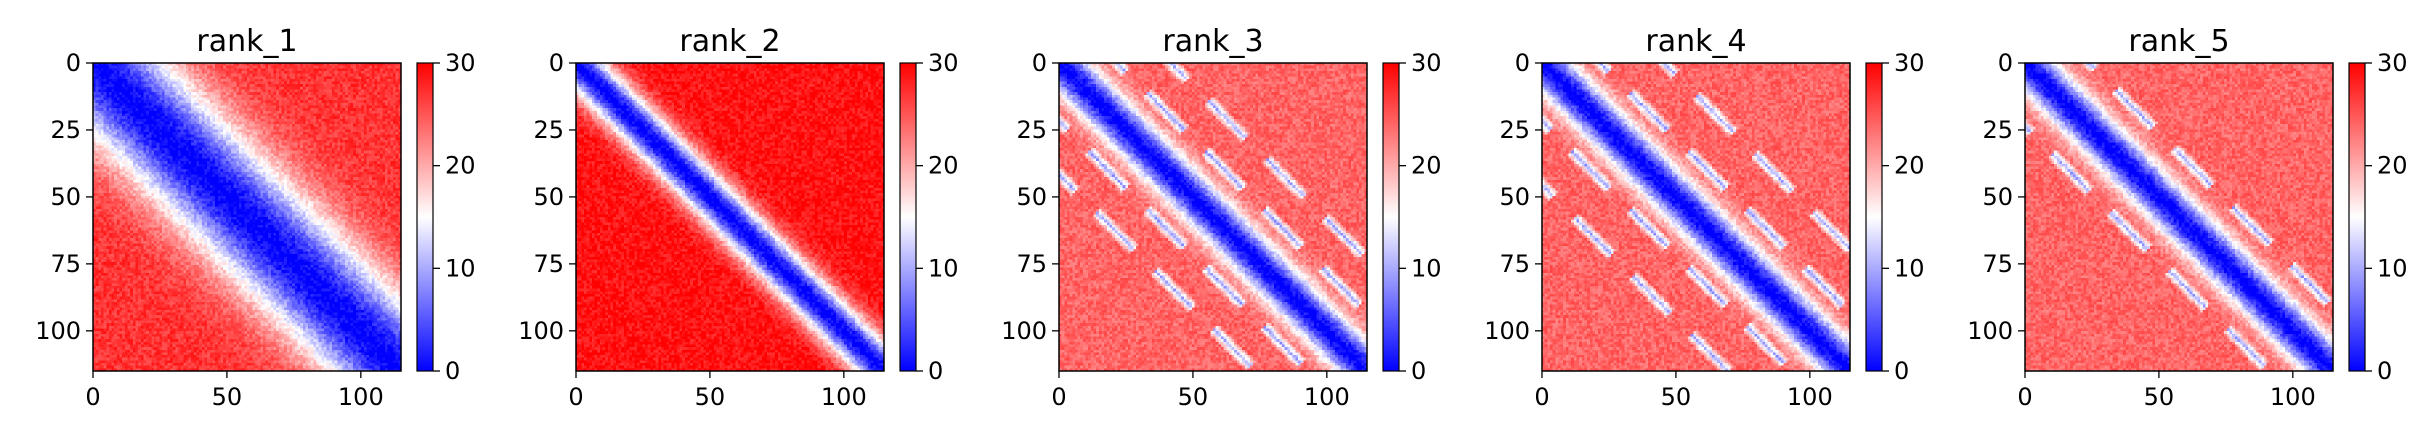 The height and width of the screenshot is (438, 2435). Describe the element at coordinates (1212, 41) in the screenshot. I see `chart-title: rank_3` at that location.